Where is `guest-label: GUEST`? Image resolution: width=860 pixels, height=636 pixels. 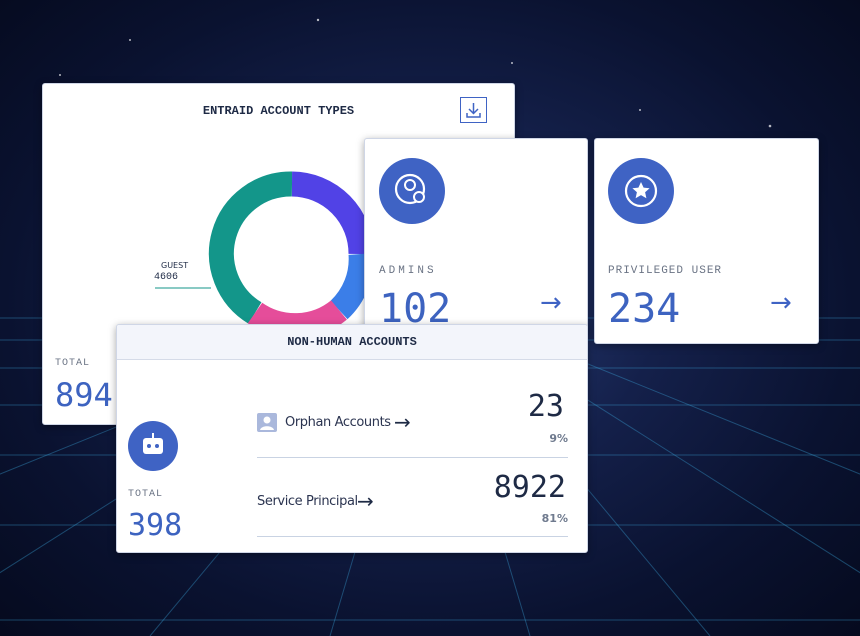 guest-label: GUEST is located at coordinates (175, 265).